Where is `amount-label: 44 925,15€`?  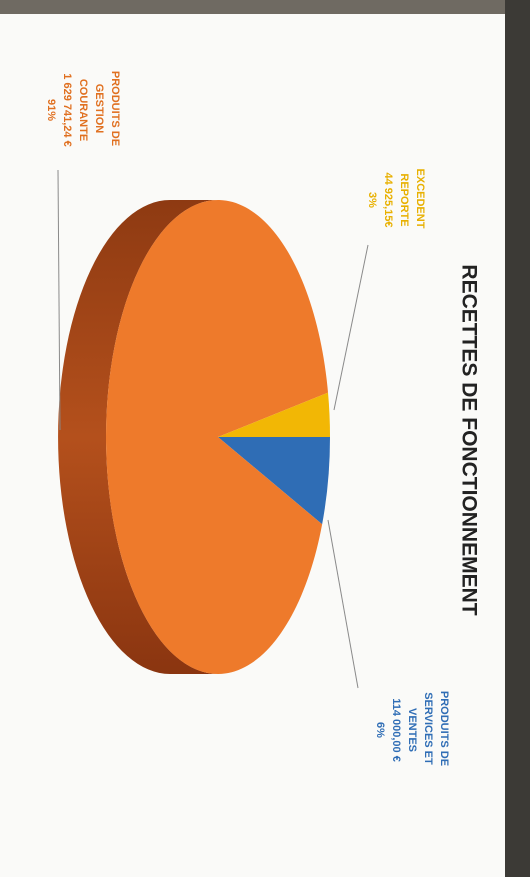 amount-label: 44 925,15€ is located at coordinates (388, 199).